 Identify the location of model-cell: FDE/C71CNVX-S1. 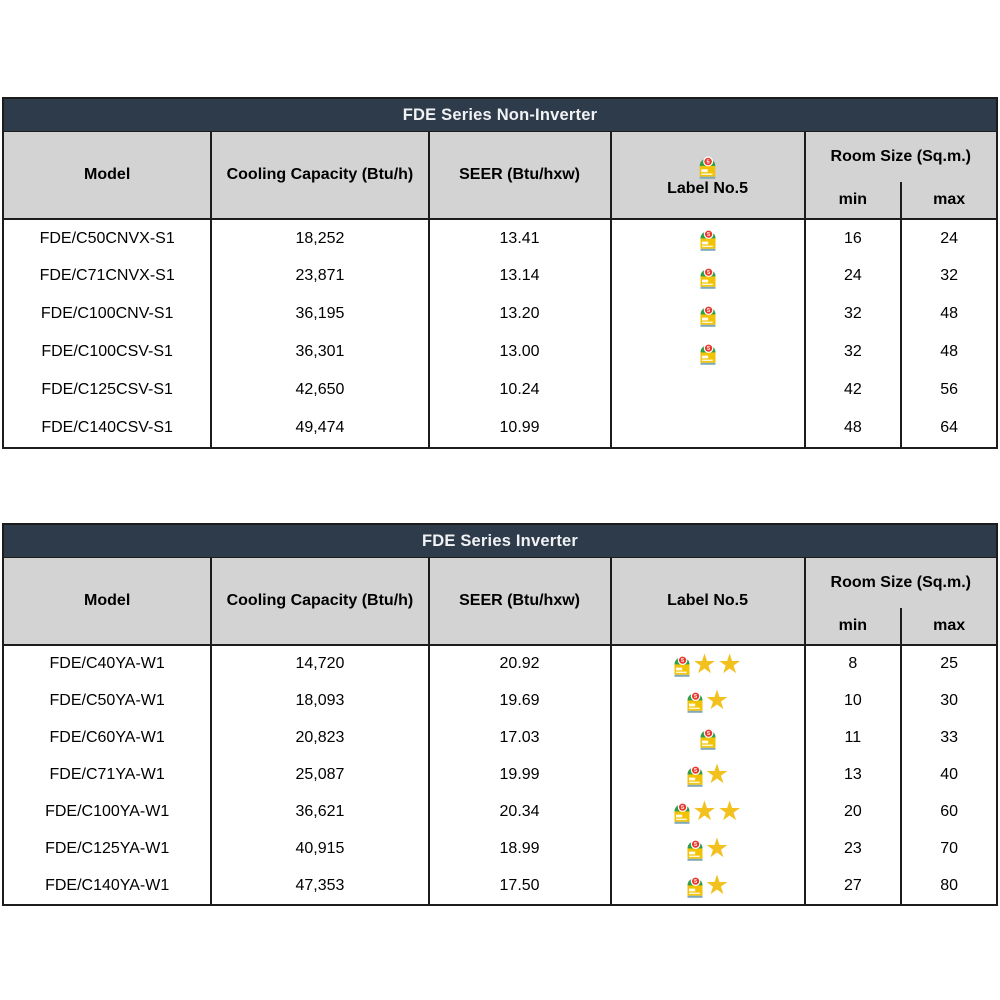
(107, 275).